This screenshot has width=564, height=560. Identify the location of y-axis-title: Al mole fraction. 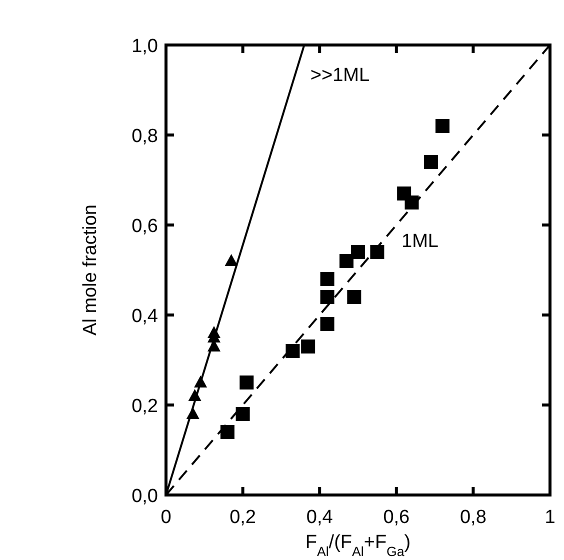
(90, 270).